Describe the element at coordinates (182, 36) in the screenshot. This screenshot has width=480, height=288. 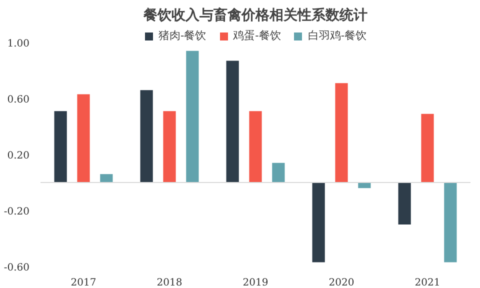
I see `legend-label: 猪肉-餐饮` at that location.